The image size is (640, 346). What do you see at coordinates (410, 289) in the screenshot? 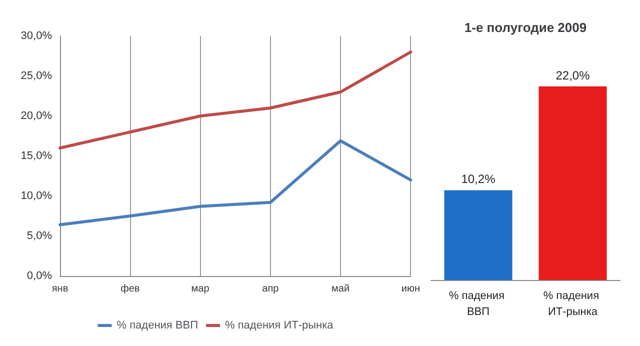
I see `x-tick-label: июн` at bounding box center [410, 289].